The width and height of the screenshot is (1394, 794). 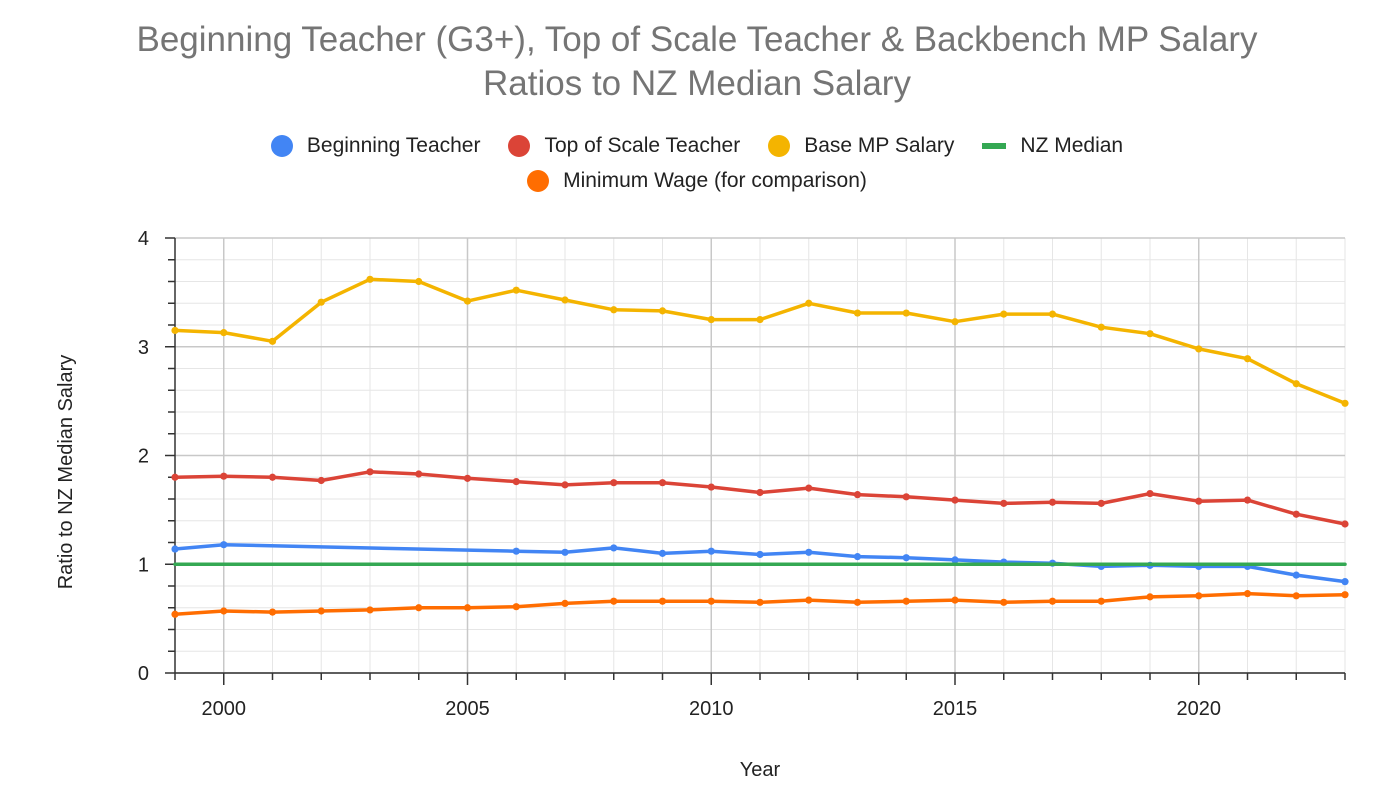 I want to click on legend-label-base-mp-salary: Base MP Salary, so click(x=879, y=145).